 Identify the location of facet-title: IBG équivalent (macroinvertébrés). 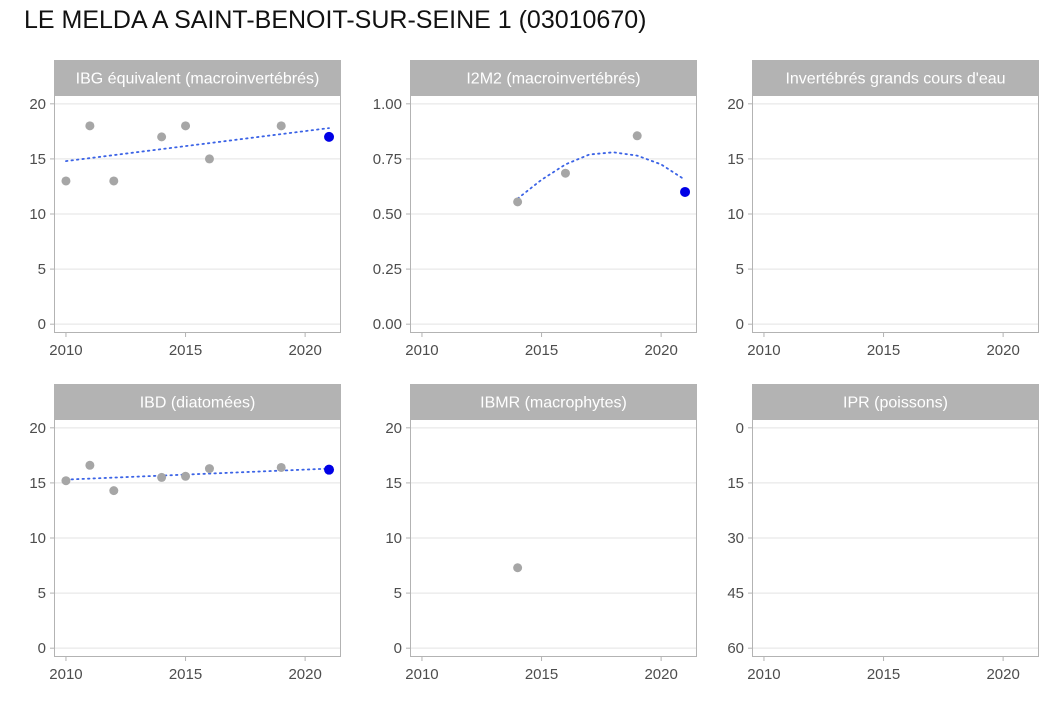
(198, 79).